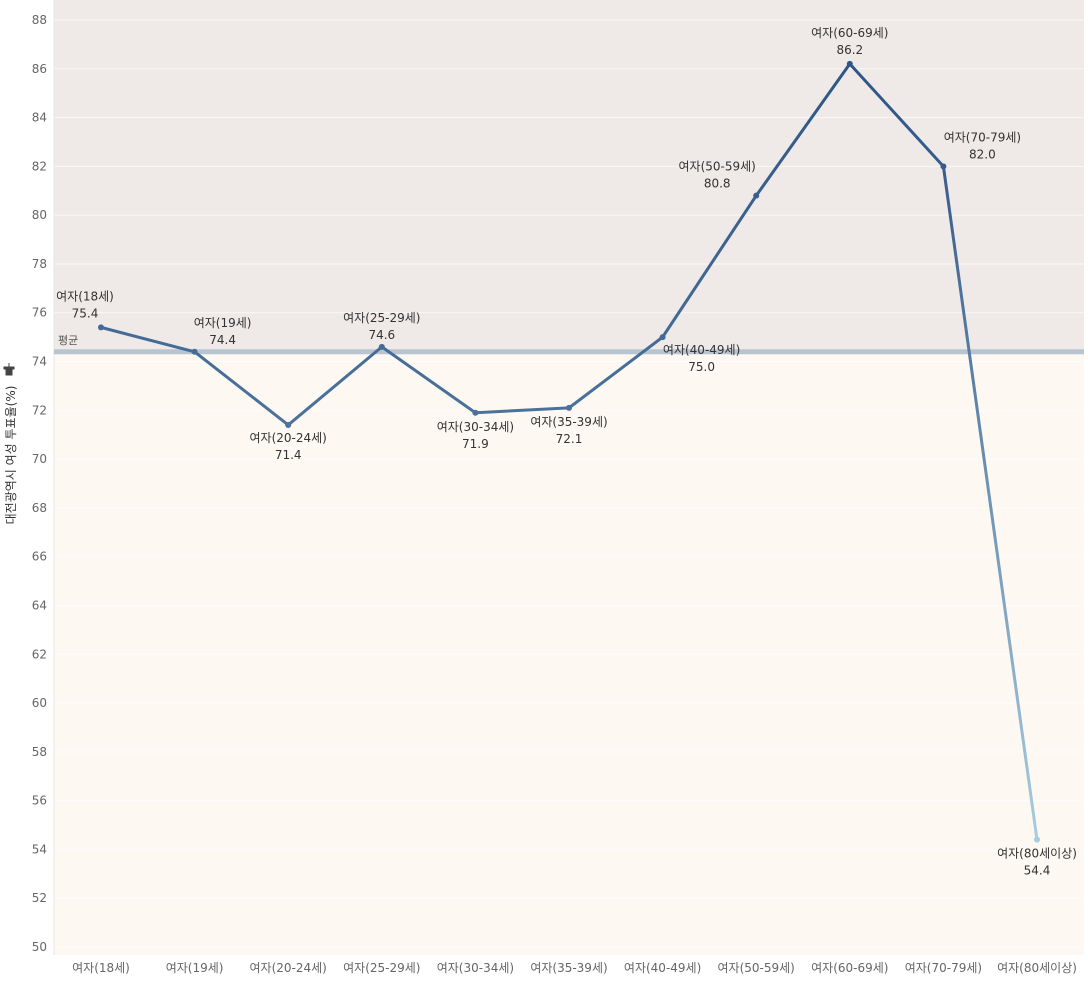 This screenshot has height=986, width=1088. I want to click on y-tick-label: 88, so click(39, 20).